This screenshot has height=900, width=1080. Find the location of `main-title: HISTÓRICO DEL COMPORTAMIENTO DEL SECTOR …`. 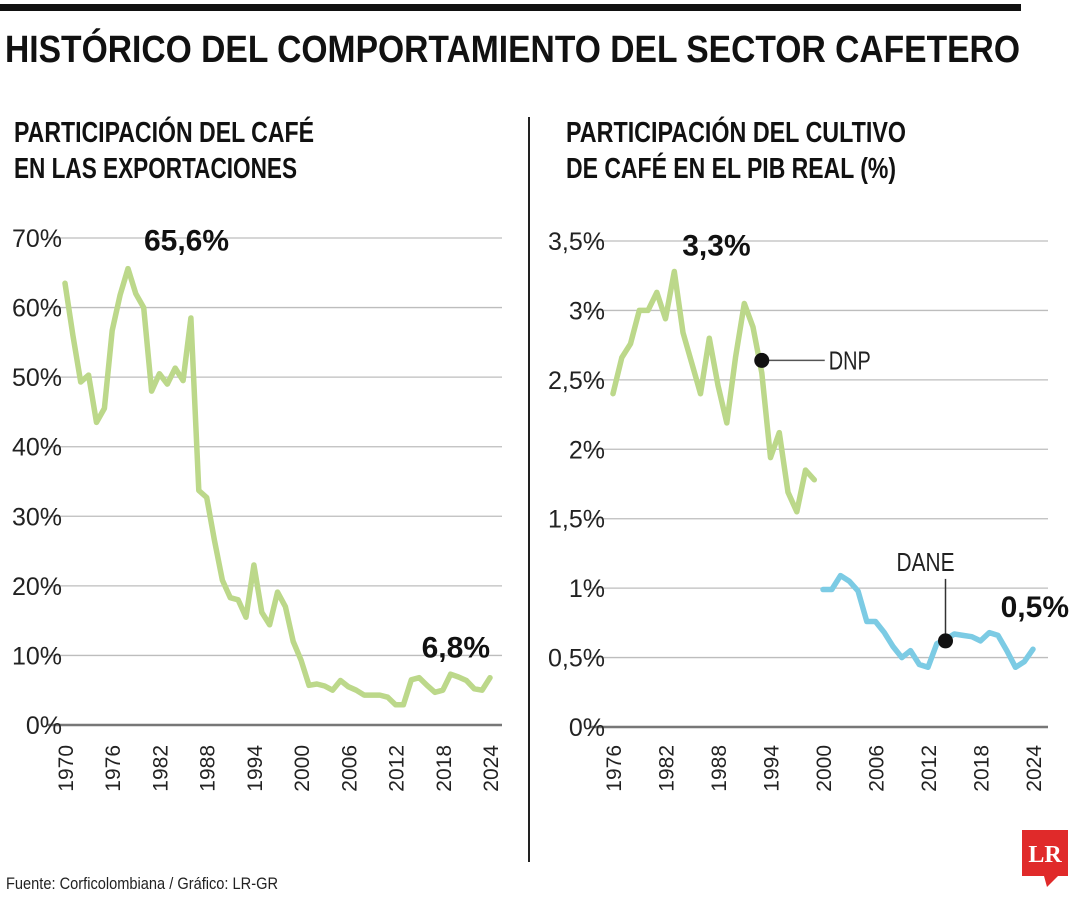

main-title: HISTÓRICO DEL COMPORTAMIENTO DEL SECTOR … is located at coordinates (512, 49).